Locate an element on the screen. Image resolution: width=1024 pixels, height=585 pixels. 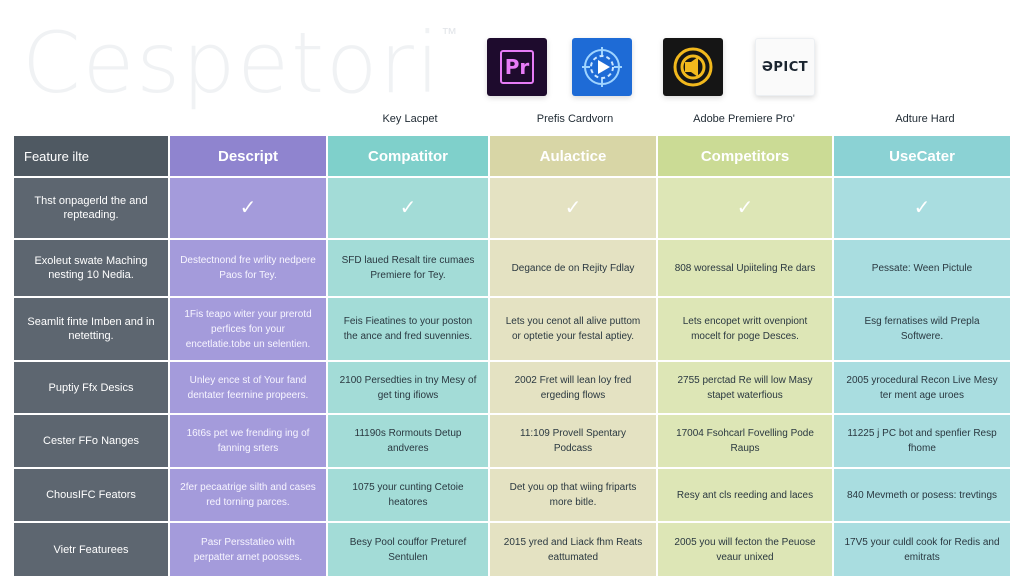
feature-label: ChousIFC Feators is located at coordinates (91, 495).